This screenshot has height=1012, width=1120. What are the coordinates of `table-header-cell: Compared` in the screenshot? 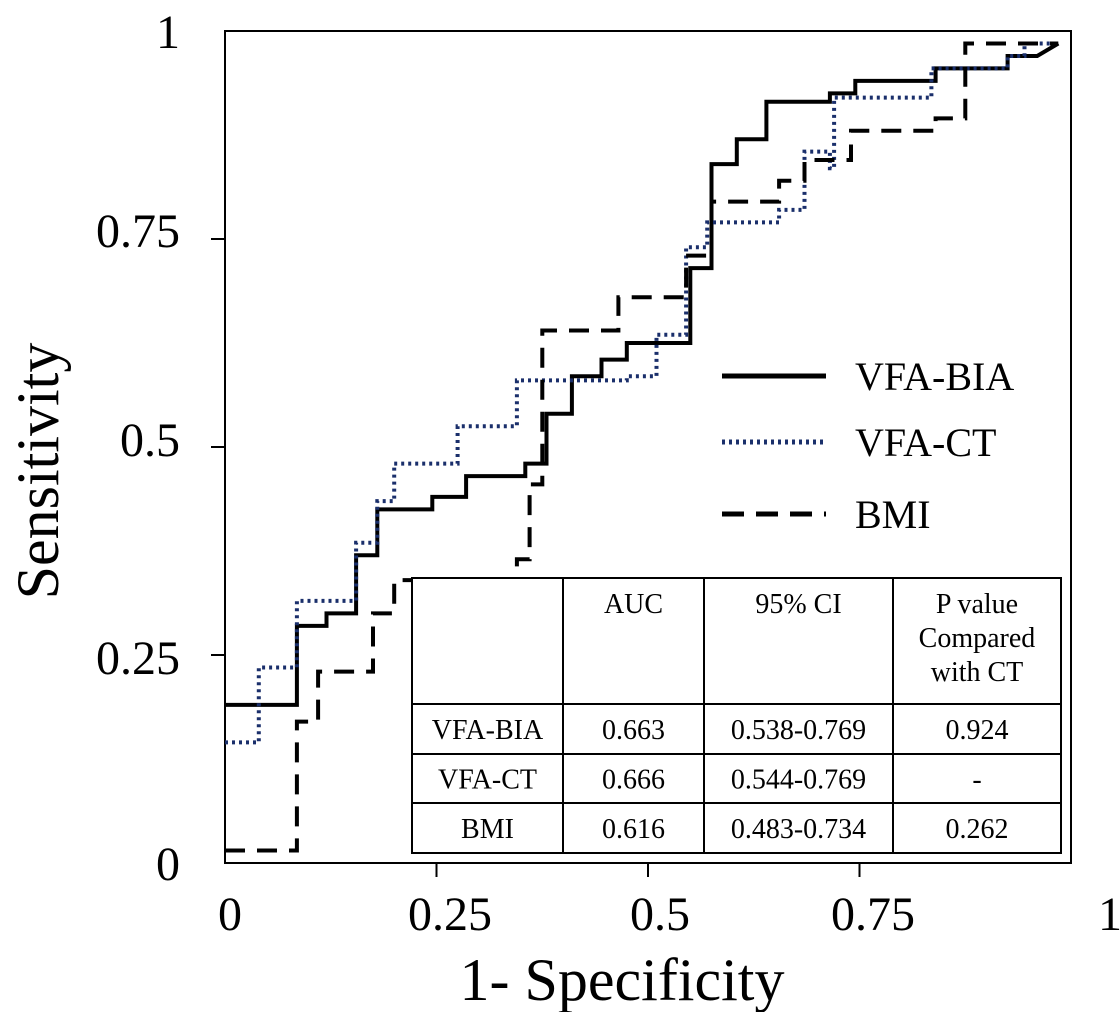 It's located at (977, 638).